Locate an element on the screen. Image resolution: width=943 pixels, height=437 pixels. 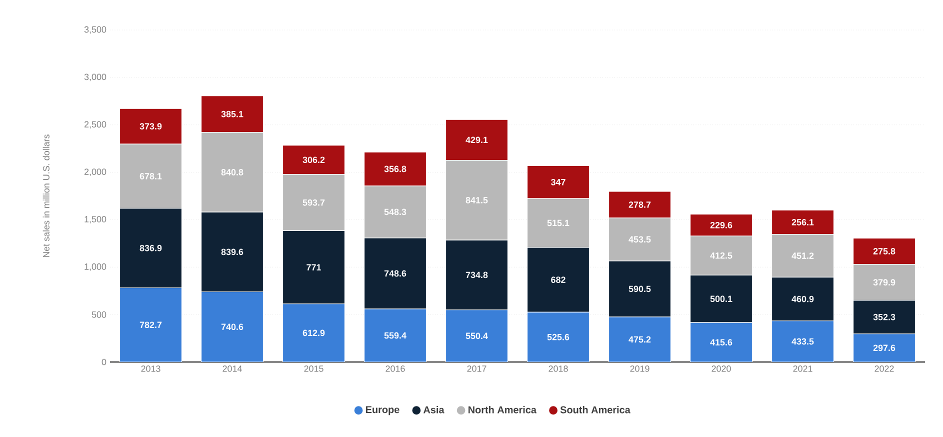
data-label: 678.1 is located at coordinates (151, 176).